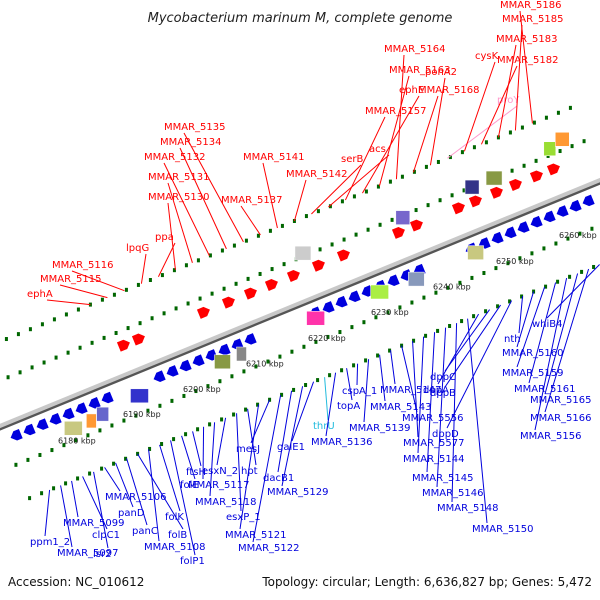  Describe the element at coordinates (434, 459) in the screenshot. I see `gene-label: MMAR_5144` at that location.